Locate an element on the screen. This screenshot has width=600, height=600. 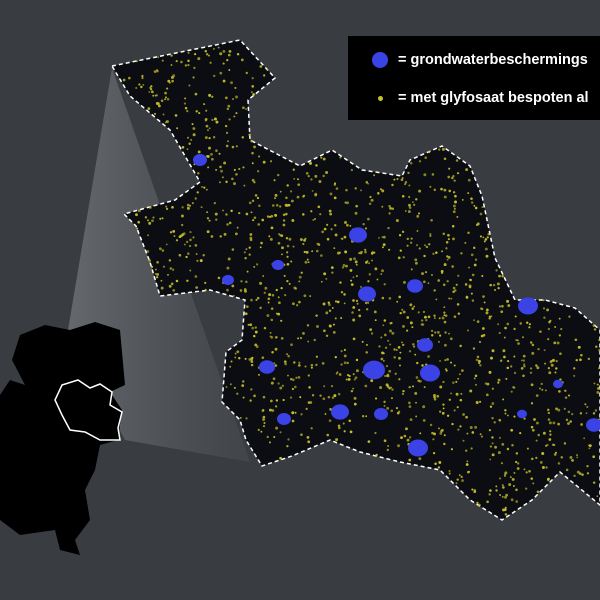
protection-area is located at coordinates (358, 235).